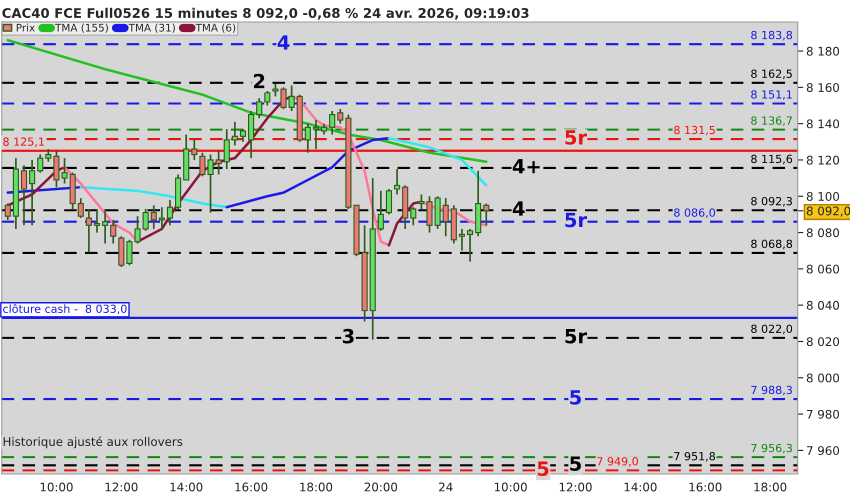 The image size is (850, 500). Describe the element at coordinates (771, 159) in the screenshot. I see `ref-line-label: 8 115,6` at that location.